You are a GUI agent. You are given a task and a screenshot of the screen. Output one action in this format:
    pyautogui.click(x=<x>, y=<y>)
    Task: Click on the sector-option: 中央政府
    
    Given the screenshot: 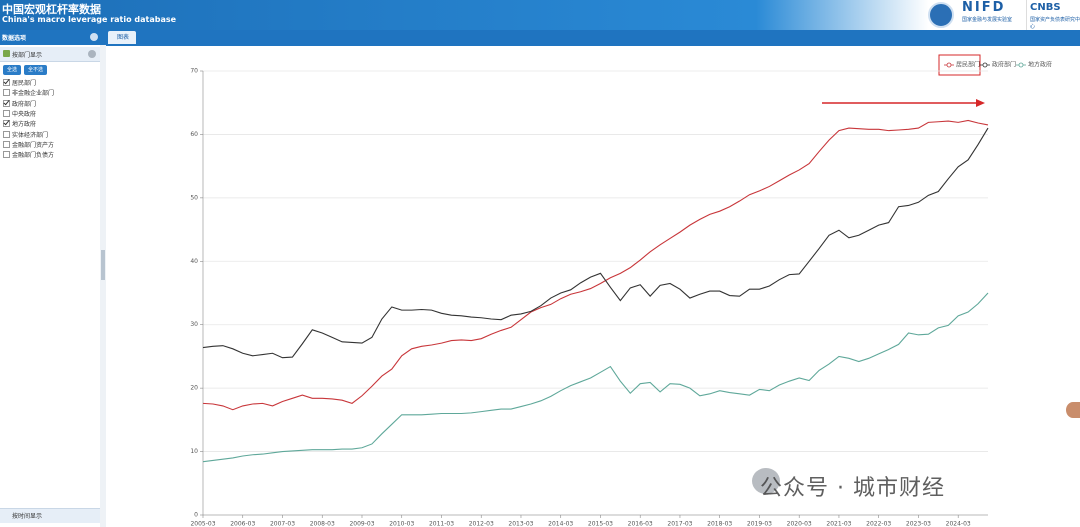 What is the action you would take?
    pyautogui.click(x=20, y=114)
    